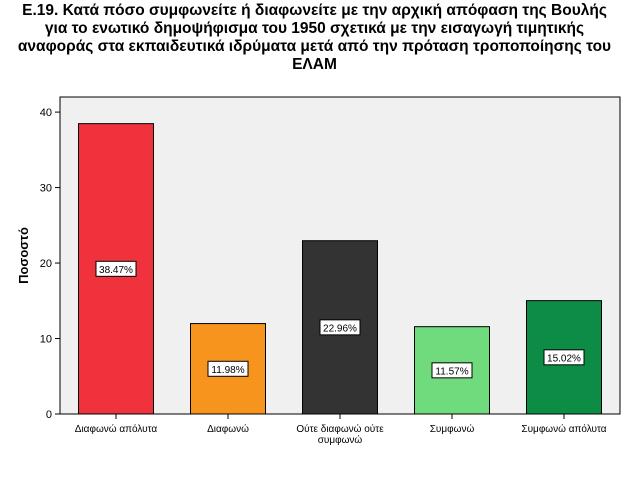  What do you see at coordinates (314, 64) in the screenshot?
I see `chart-title-line: ΕΛΑΜ` at bounding box center [314, 64].